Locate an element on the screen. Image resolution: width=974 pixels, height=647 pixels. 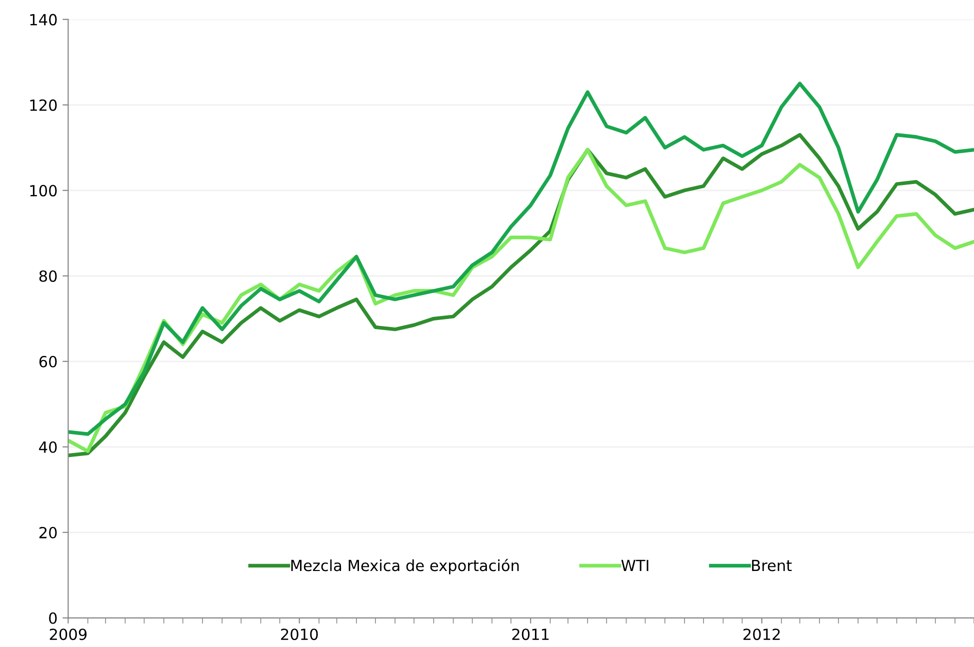
y-tick-label: 100 is located at coordinates (43, 190).